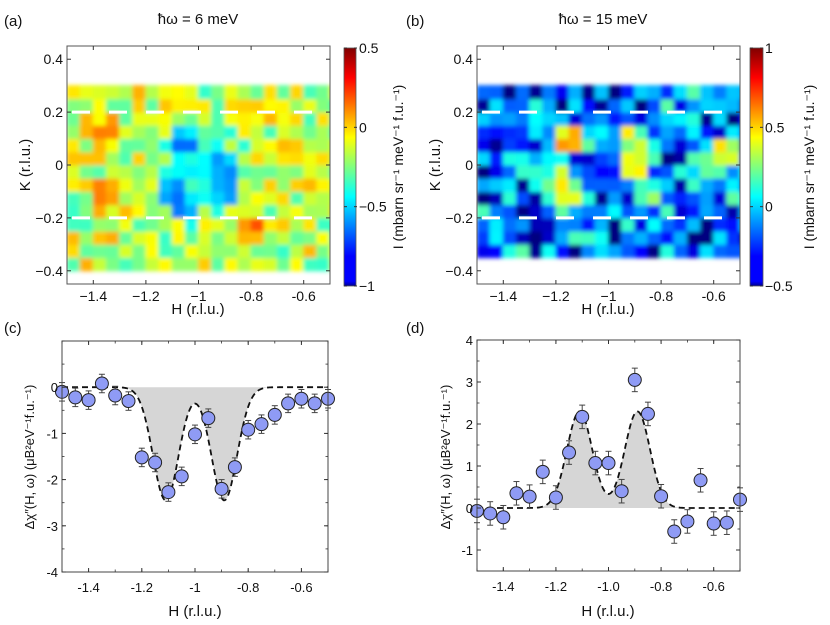  Describe the element at coordinates (49, 218) in the screenshot. I see `y-tick-label-a: −0.2` at that location.